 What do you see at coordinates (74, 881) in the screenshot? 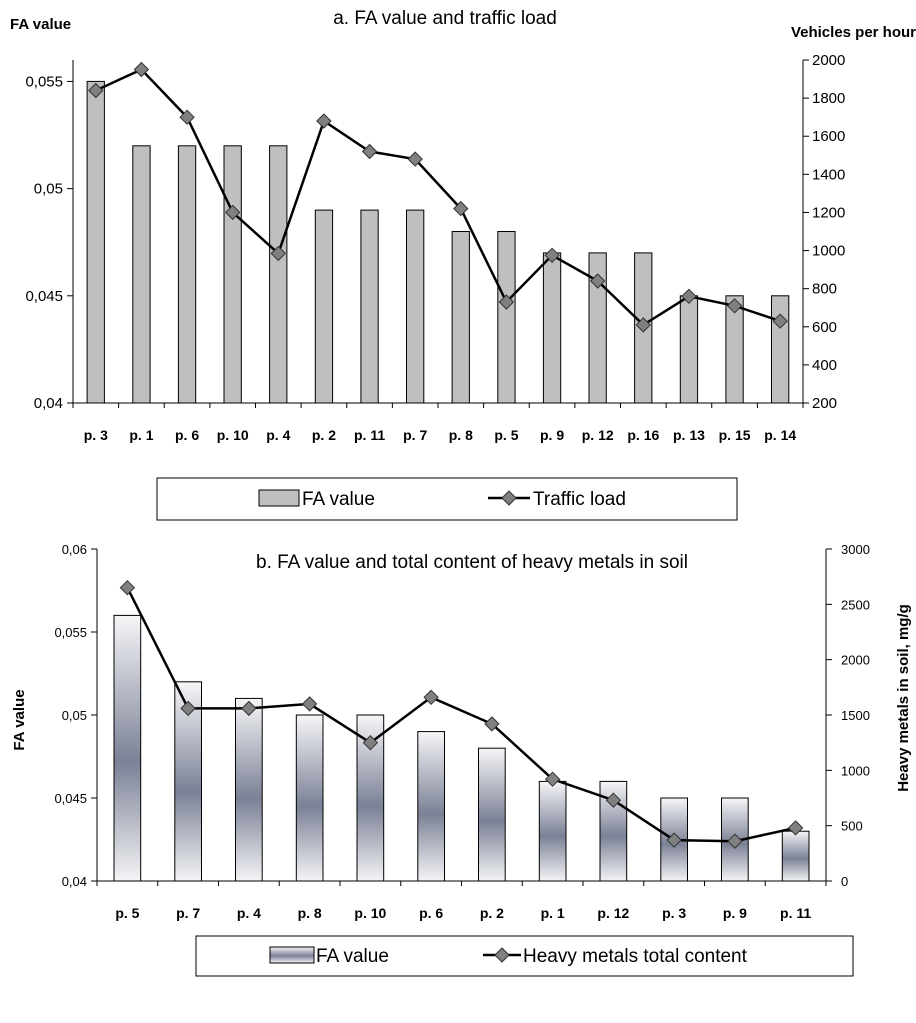
I see `chart-b-left-tick-label: 0,04` at bounding box center [74, 881].